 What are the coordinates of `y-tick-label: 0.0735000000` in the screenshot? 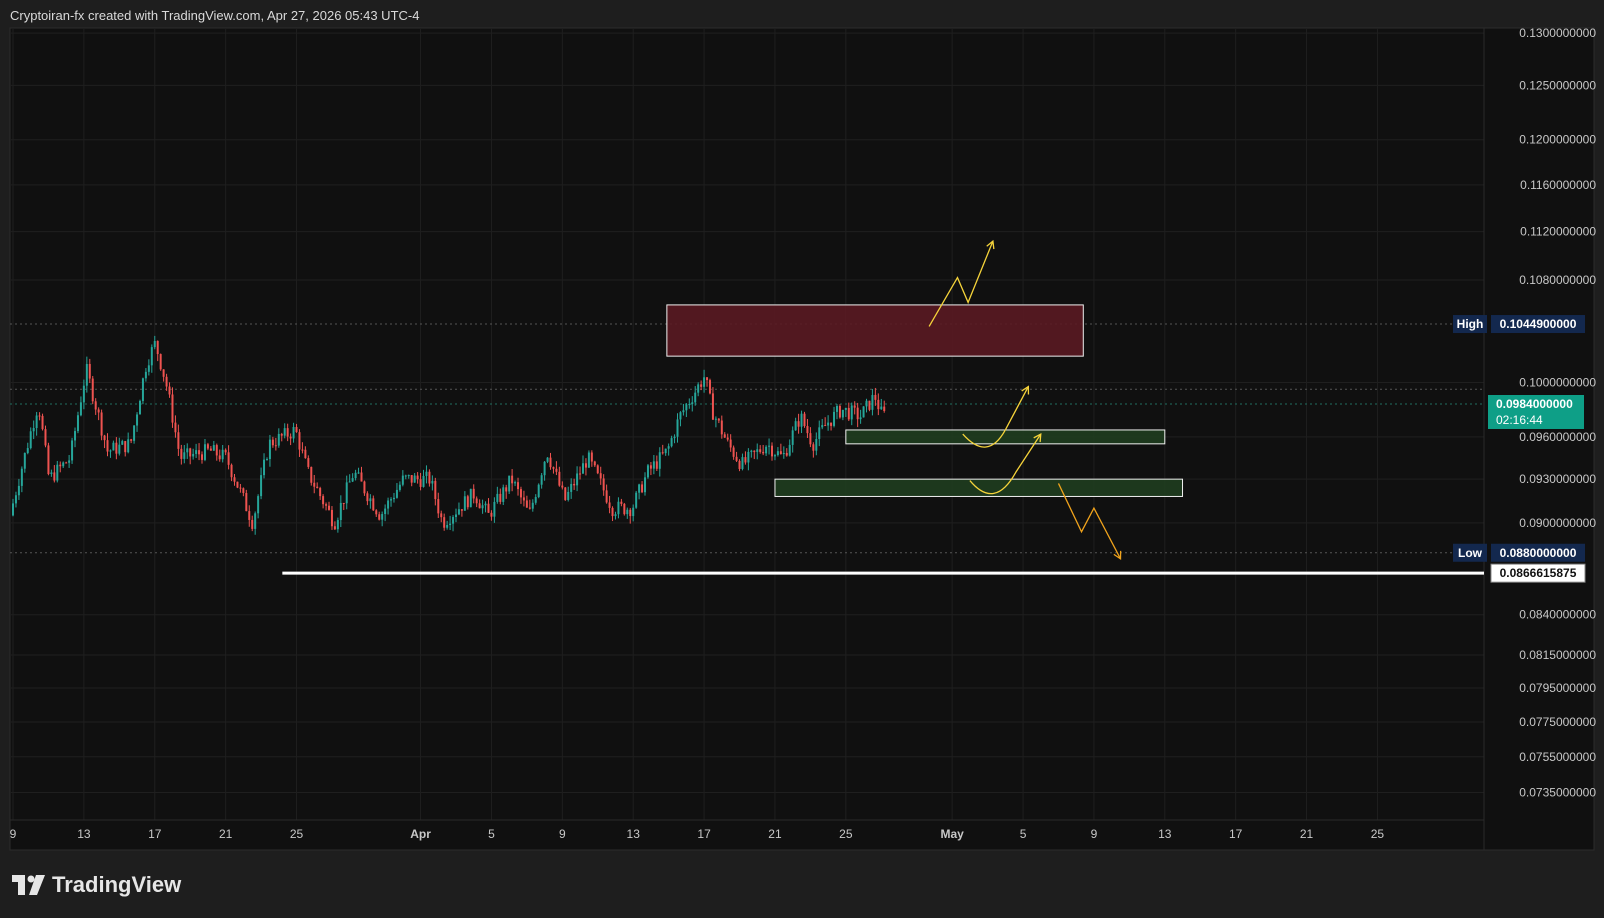 It's located at (1557, 793).